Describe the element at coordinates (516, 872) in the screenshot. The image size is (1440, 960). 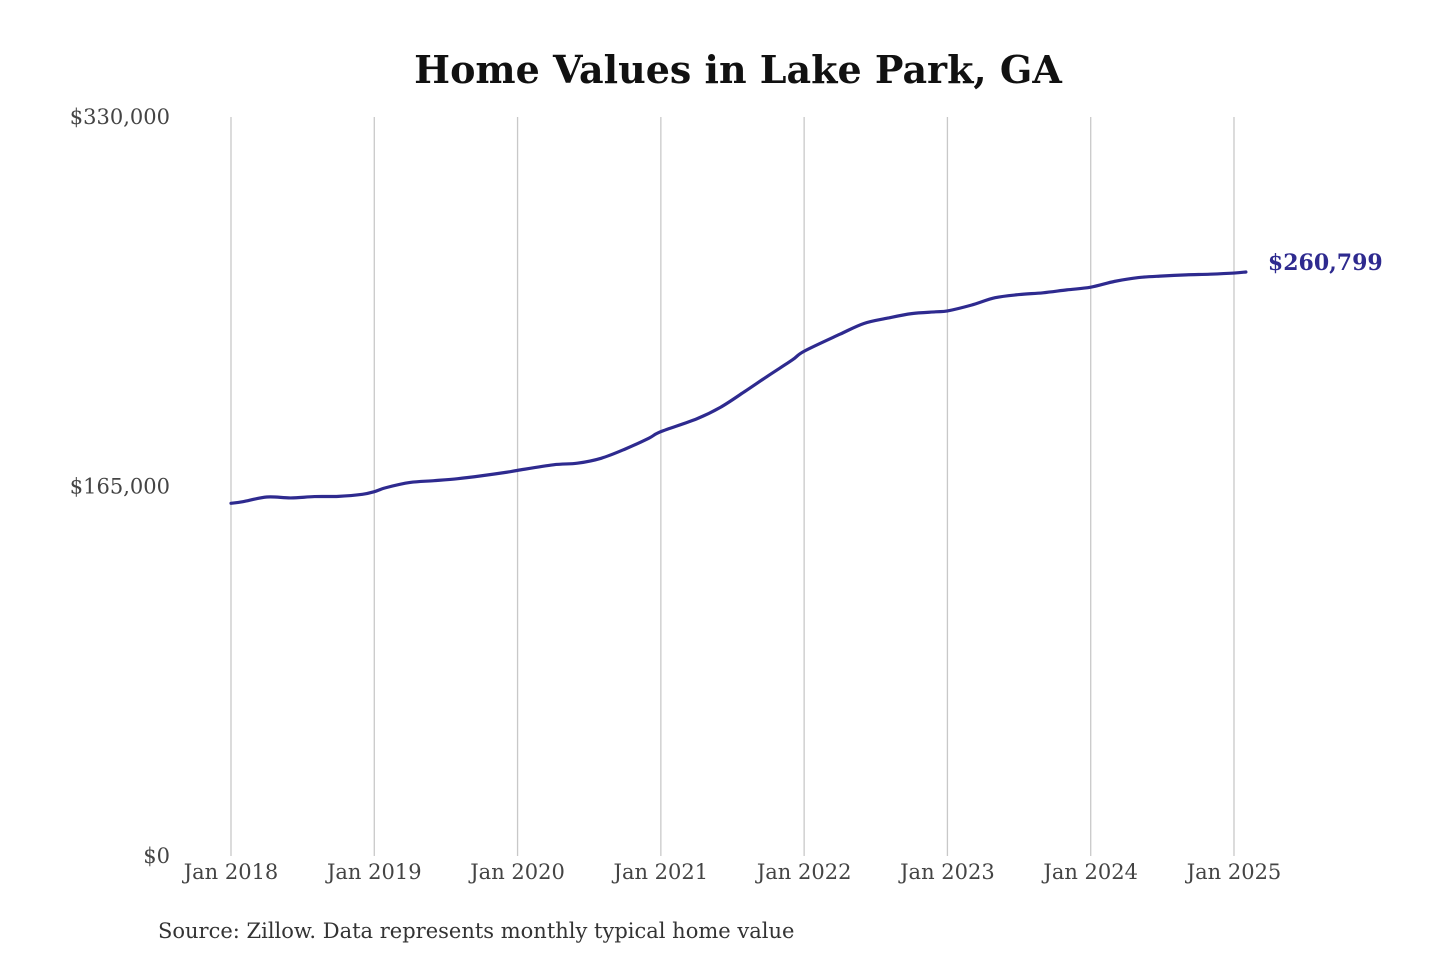
I see `x-tick-label: Jan 2020` at that location.